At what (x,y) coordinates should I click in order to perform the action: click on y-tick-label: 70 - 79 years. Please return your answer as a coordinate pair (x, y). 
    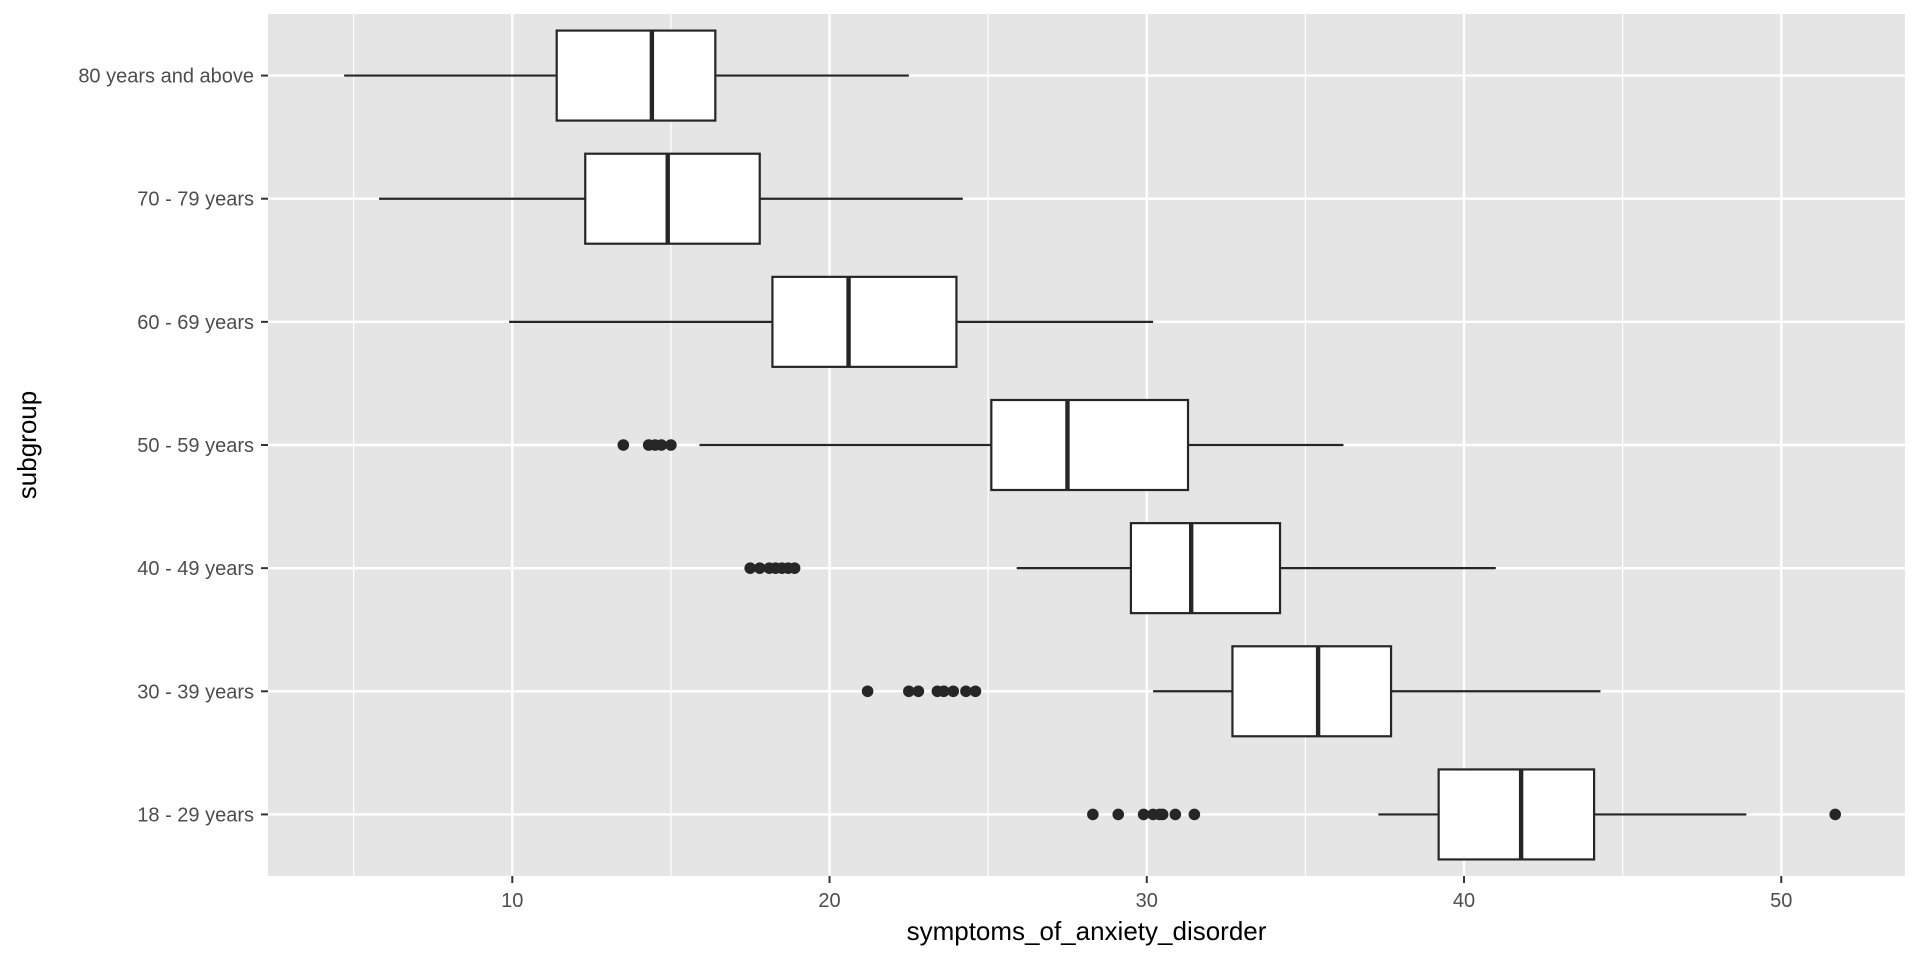
    Looking at the image, I should click on (195, 200).